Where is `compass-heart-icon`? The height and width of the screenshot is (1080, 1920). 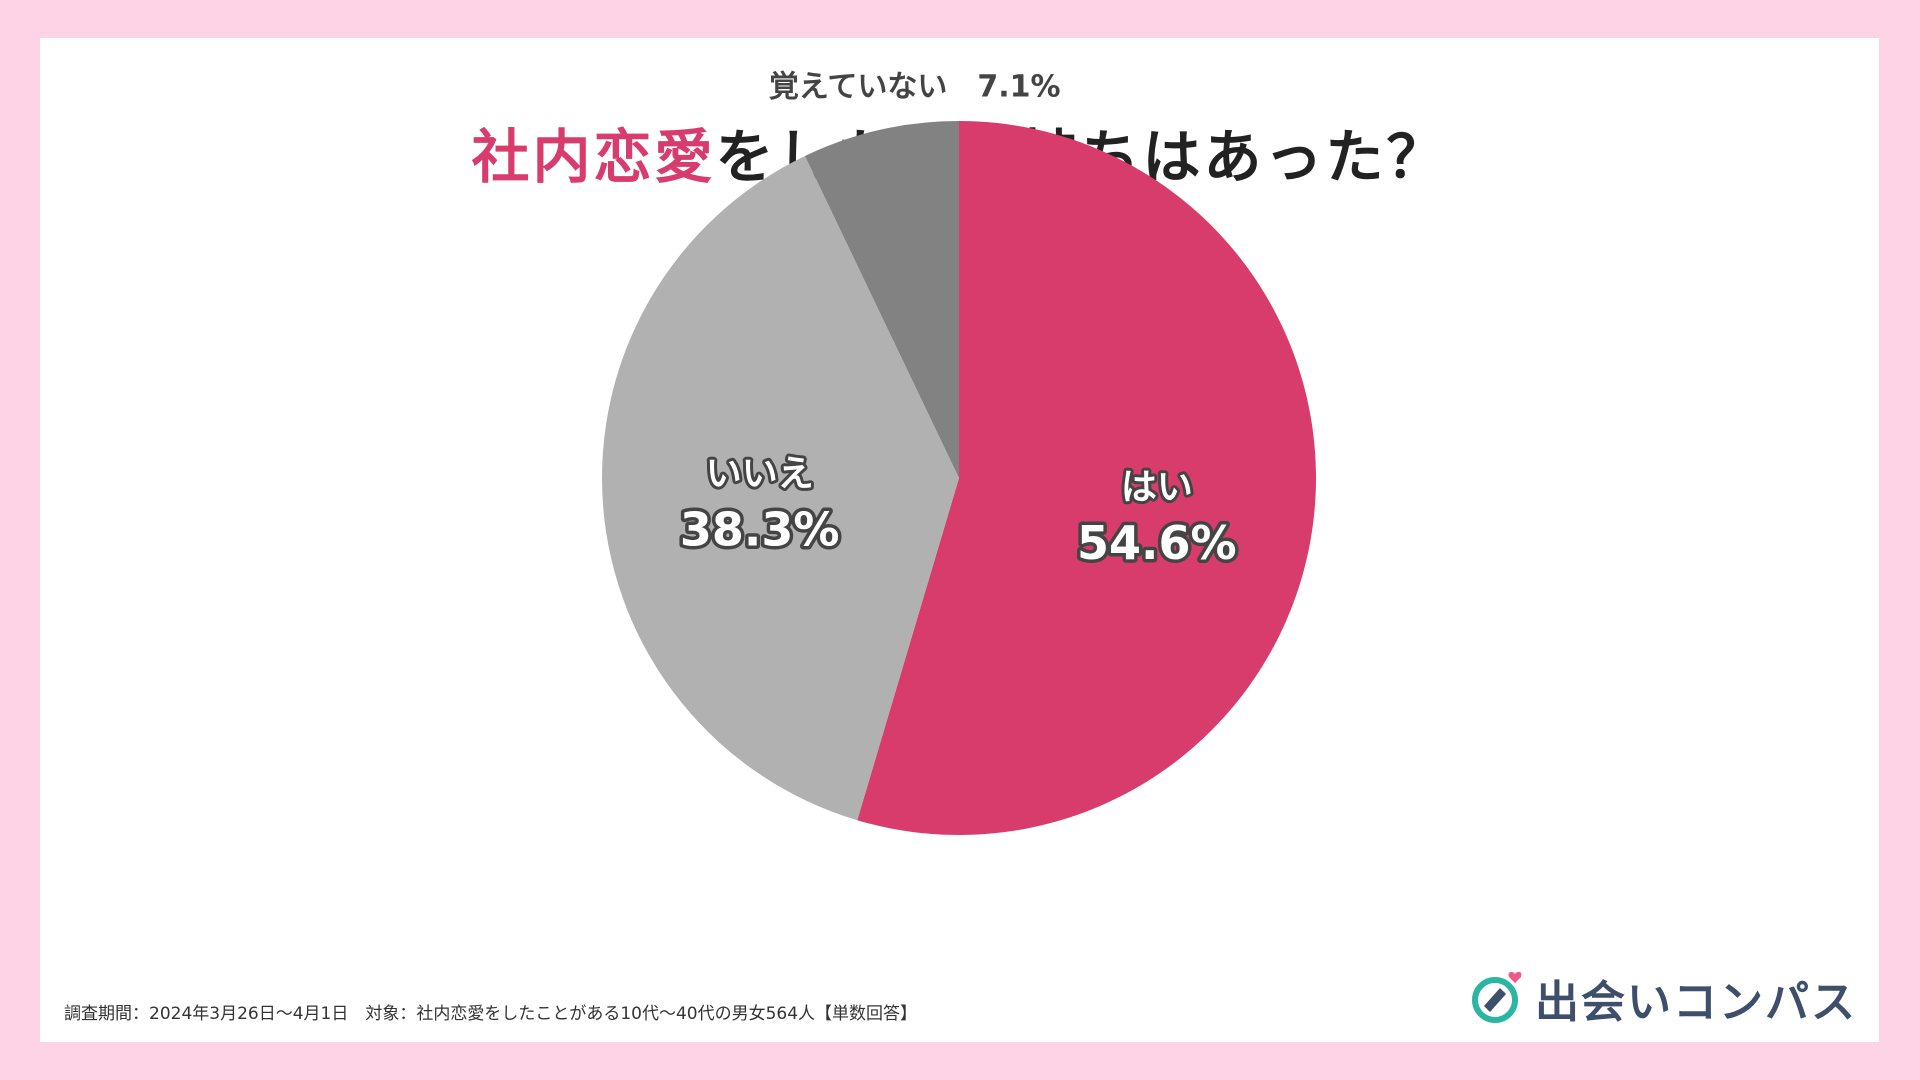 compass-heart-icon is located at coordinates (1497, 997).